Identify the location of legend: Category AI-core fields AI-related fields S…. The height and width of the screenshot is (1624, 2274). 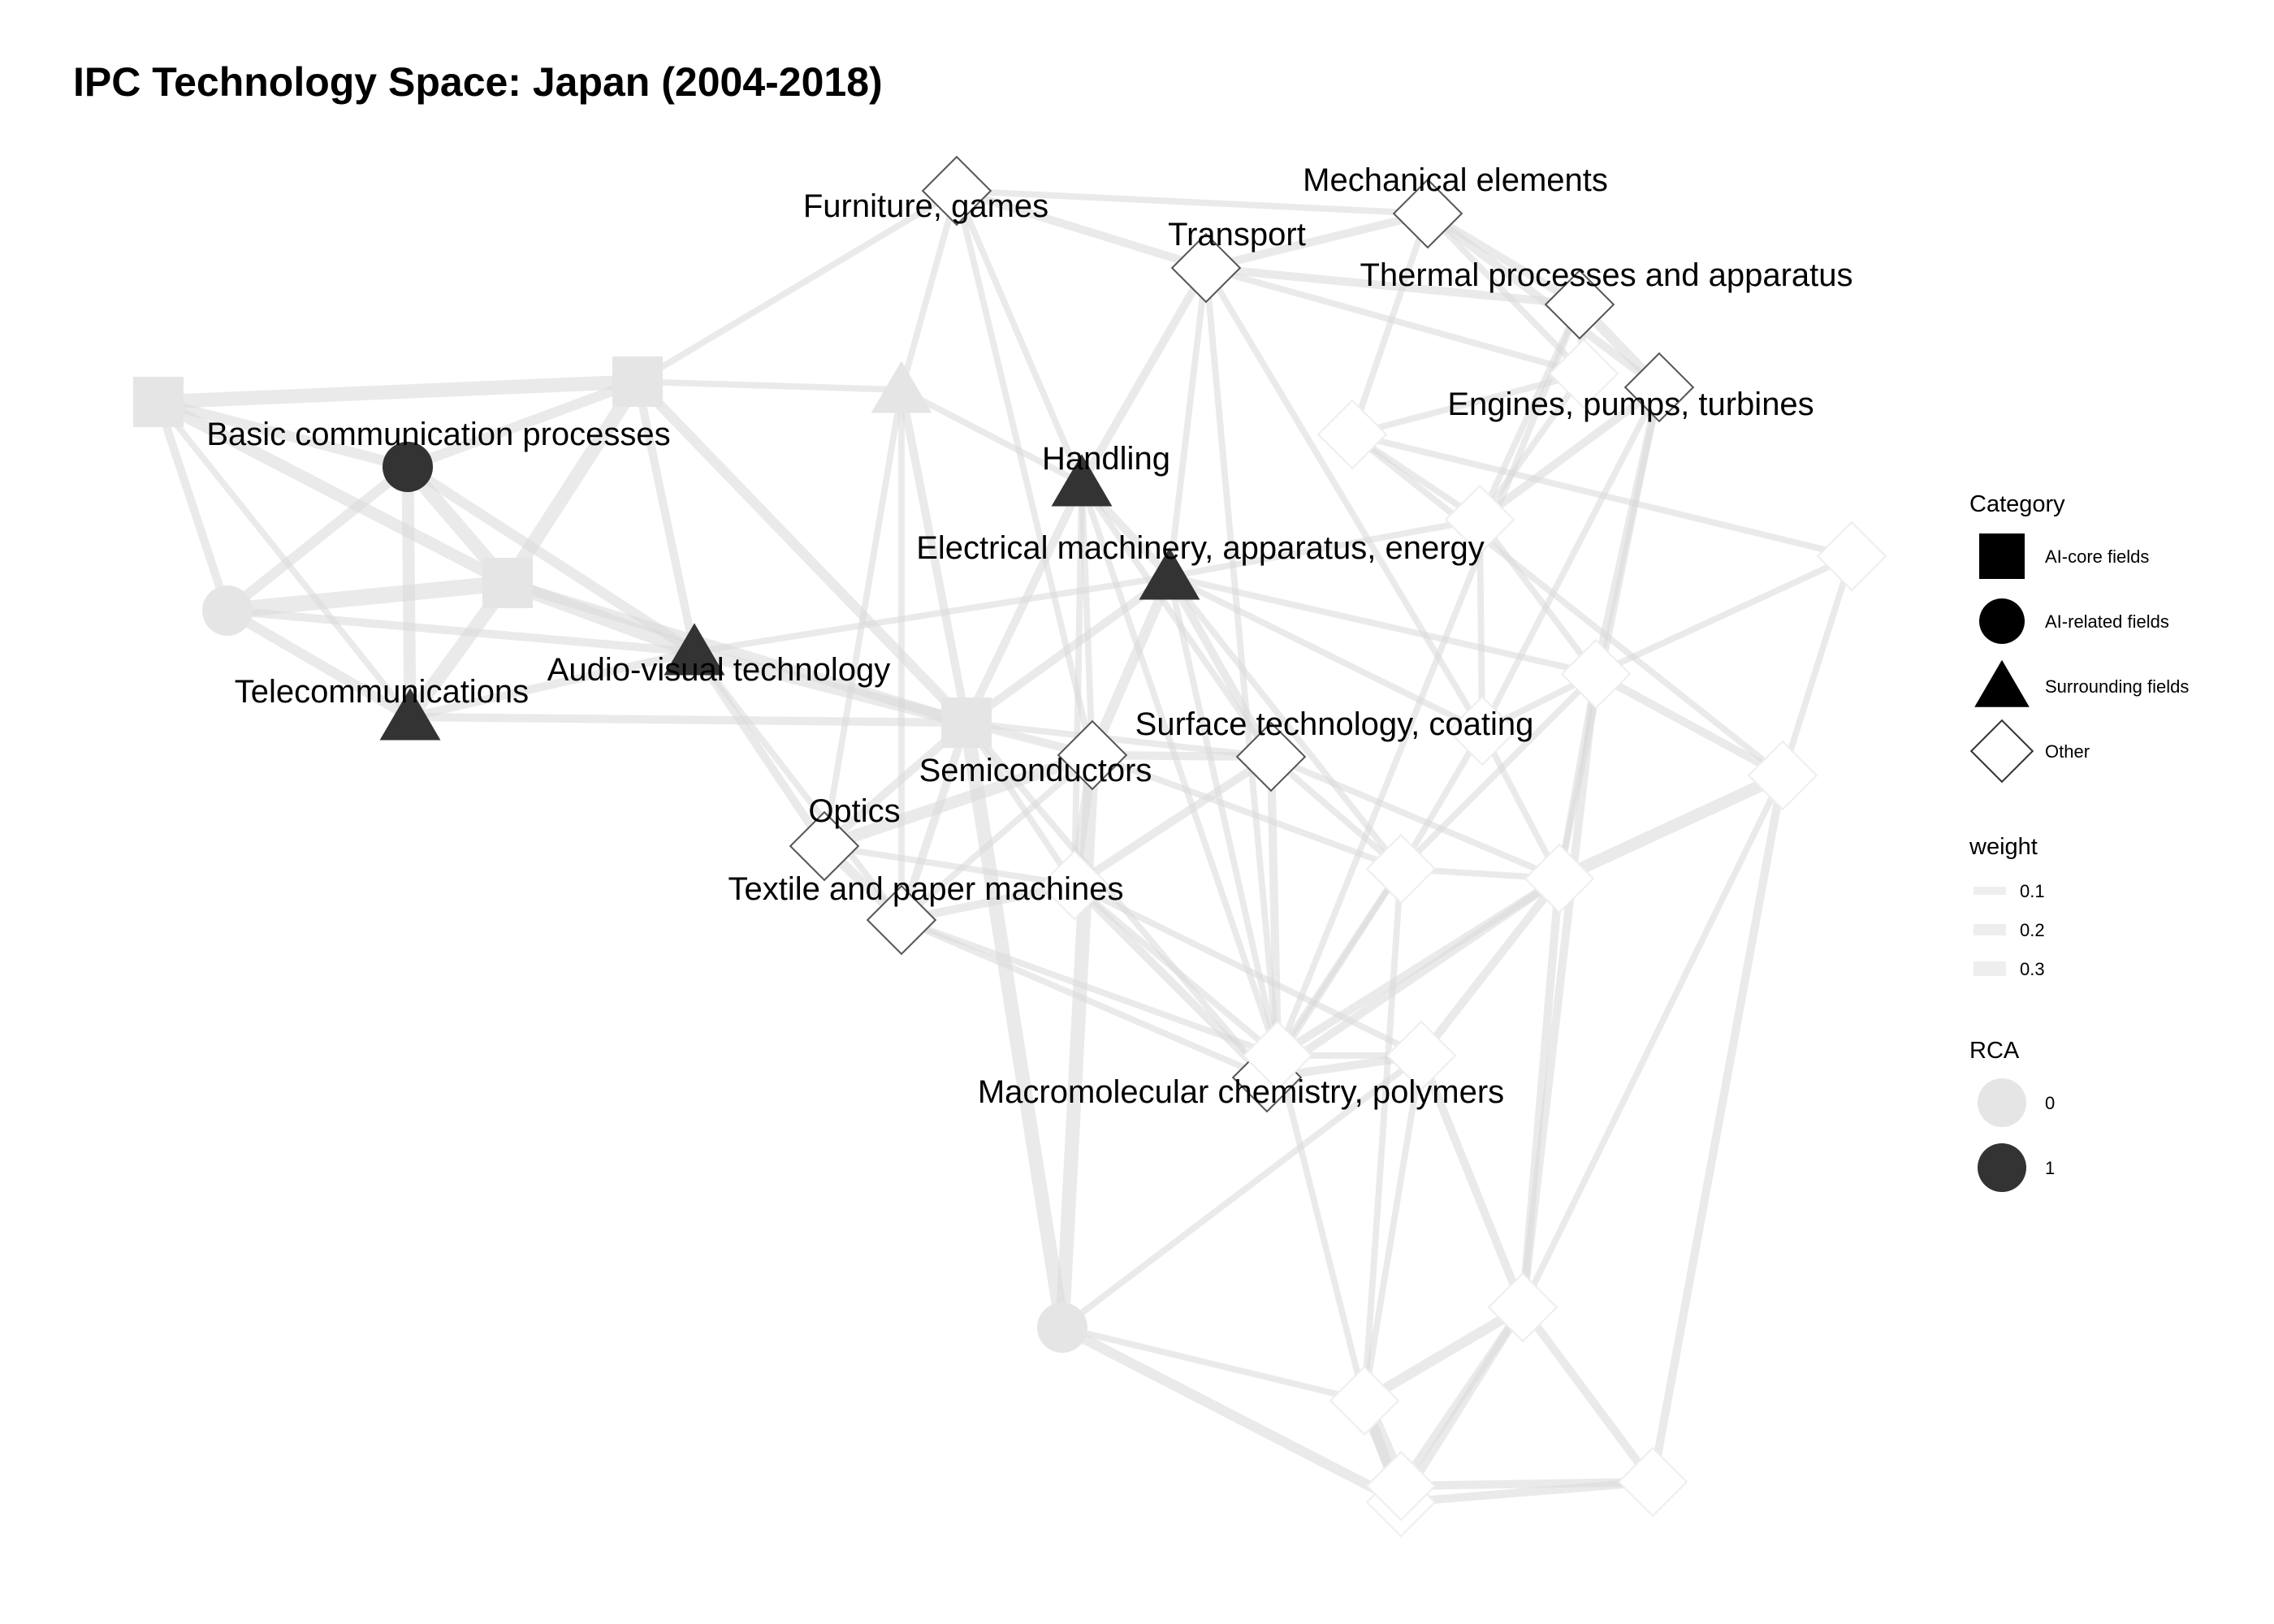
(2079, 842).